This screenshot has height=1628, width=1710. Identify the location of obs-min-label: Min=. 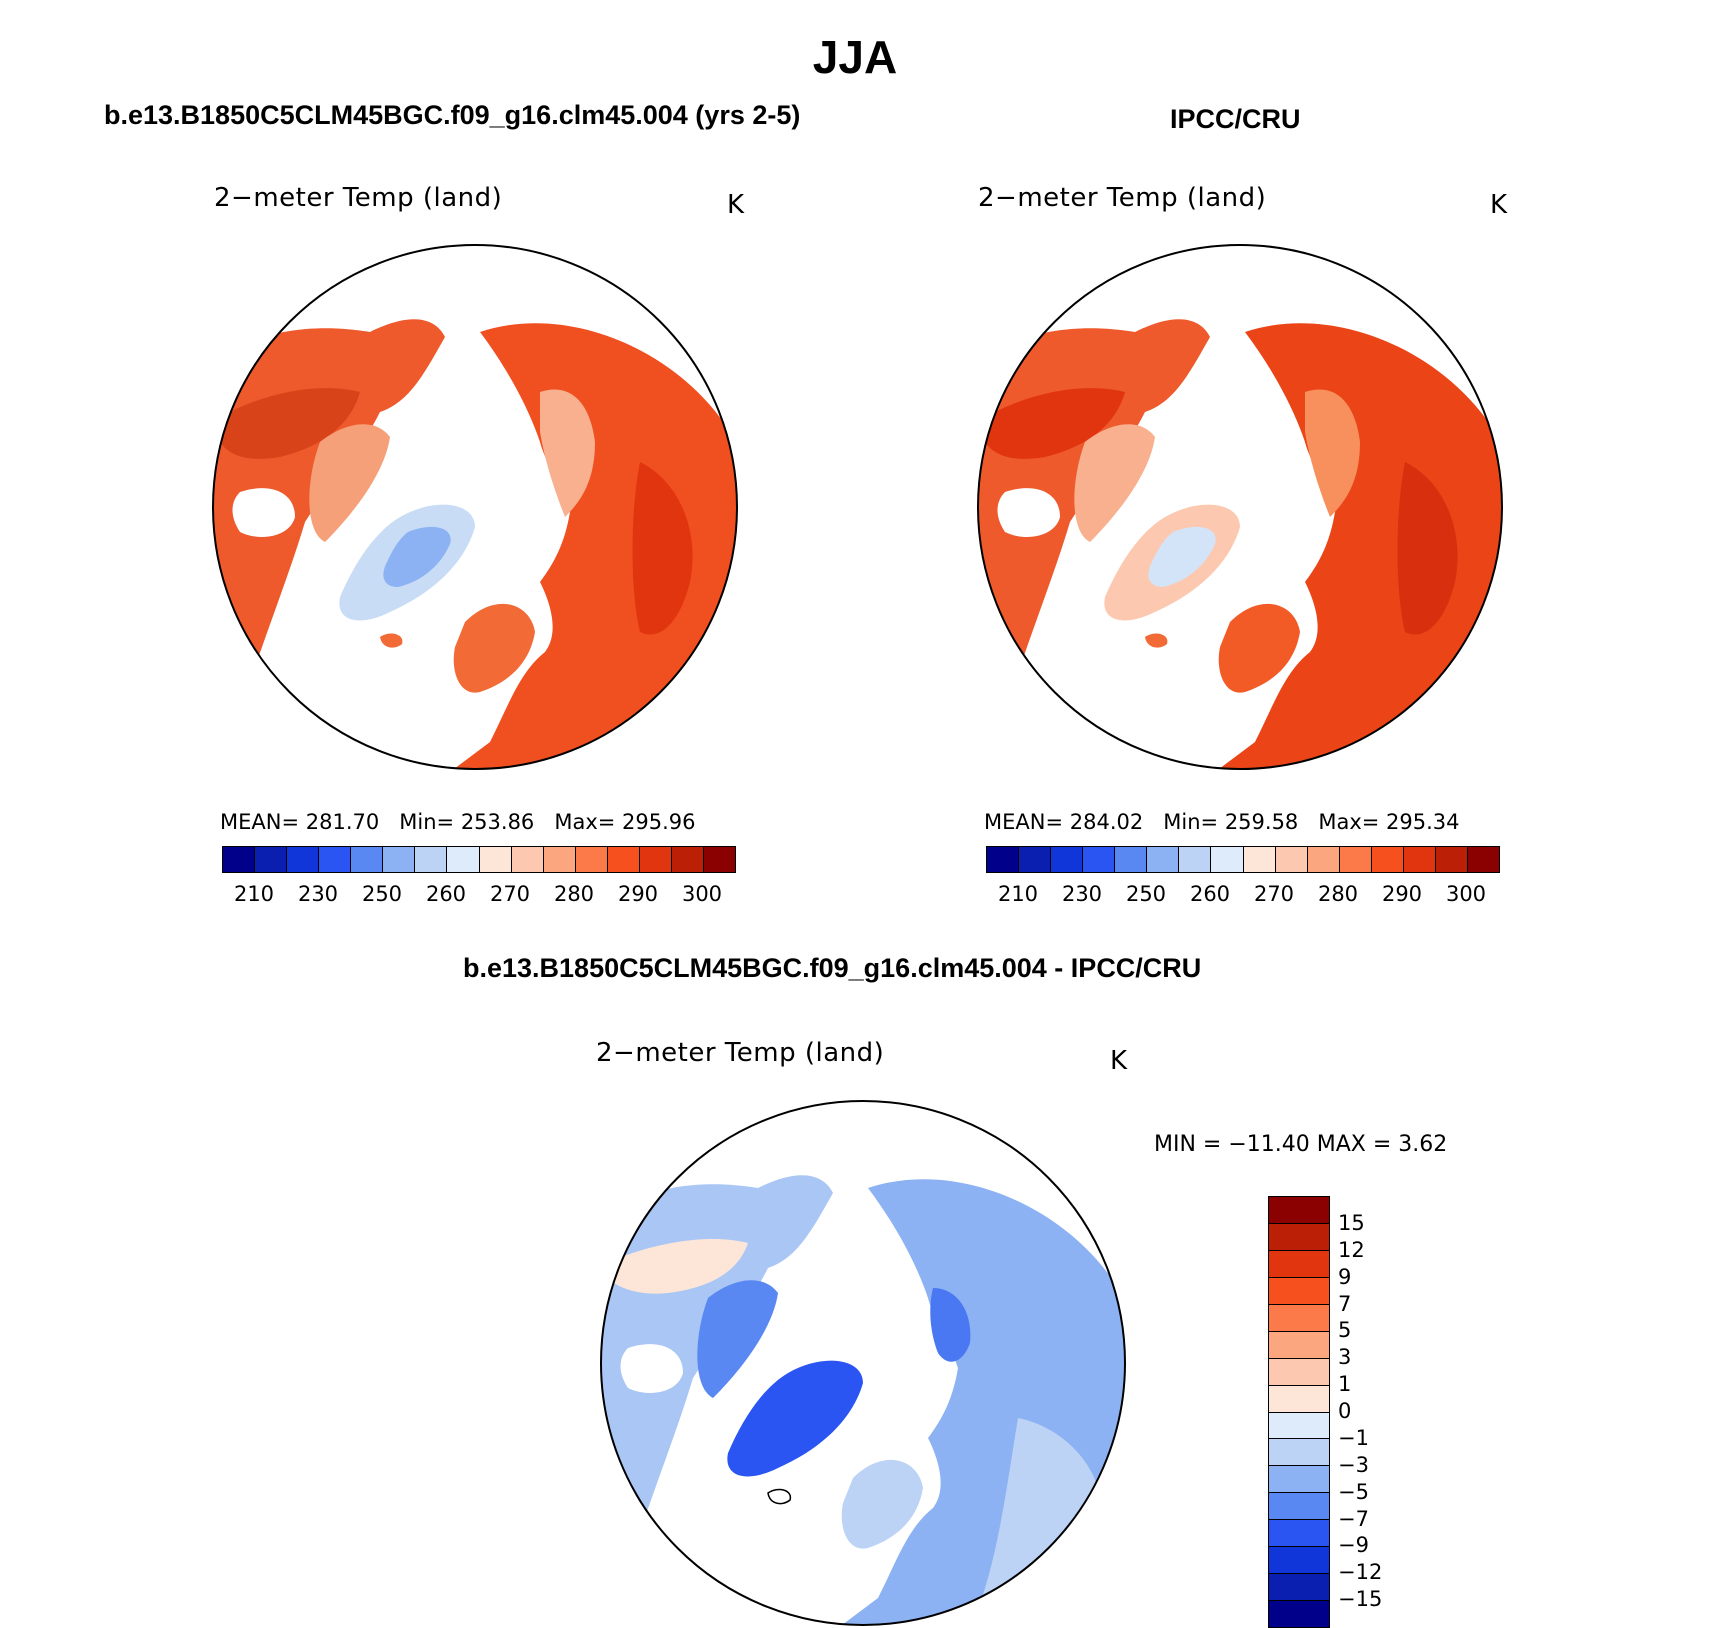
(1191, 822).